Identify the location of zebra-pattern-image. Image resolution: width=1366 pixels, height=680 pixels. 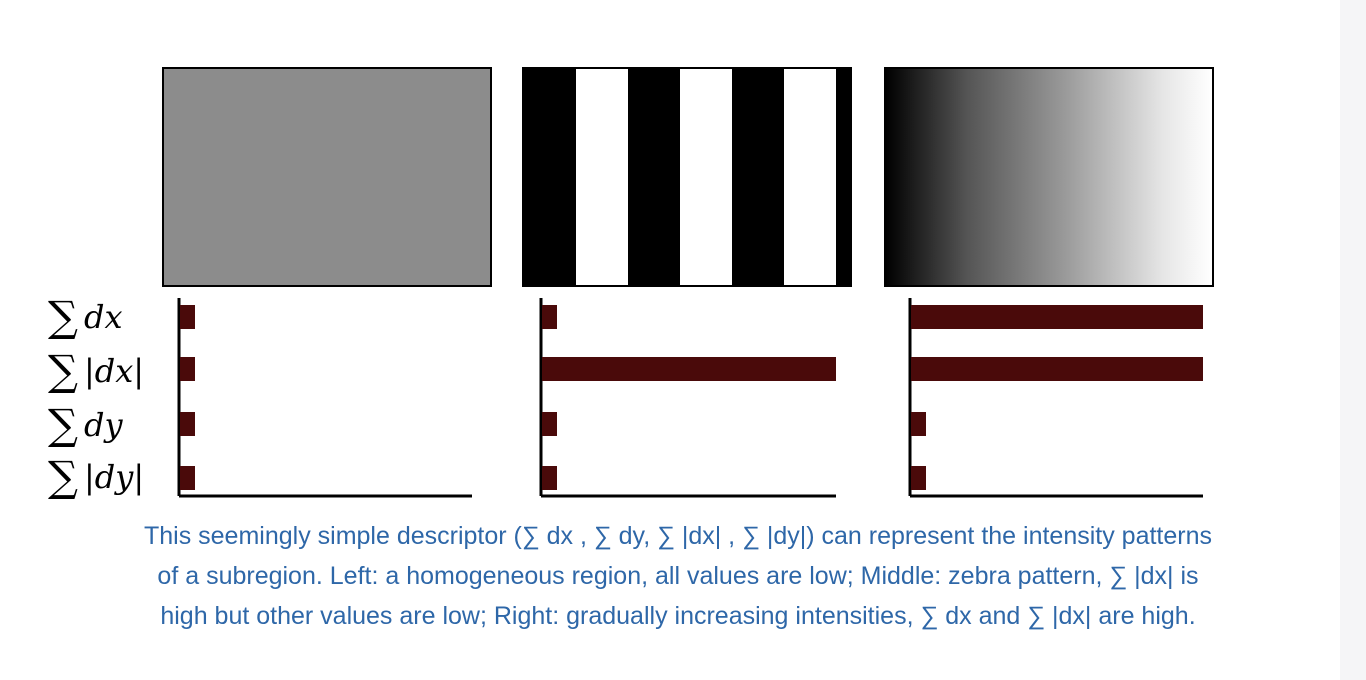
(687, 177).